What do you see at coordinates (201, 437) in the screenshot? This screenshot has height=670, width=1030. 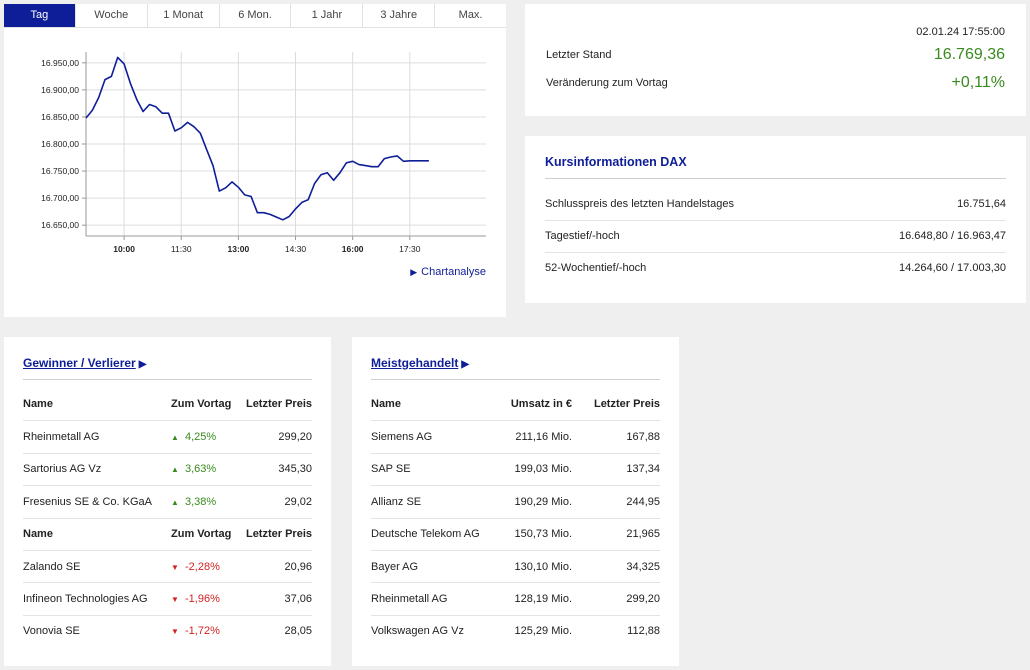 I see `stock-change: 4,25%` at bounding box center [201, 437].